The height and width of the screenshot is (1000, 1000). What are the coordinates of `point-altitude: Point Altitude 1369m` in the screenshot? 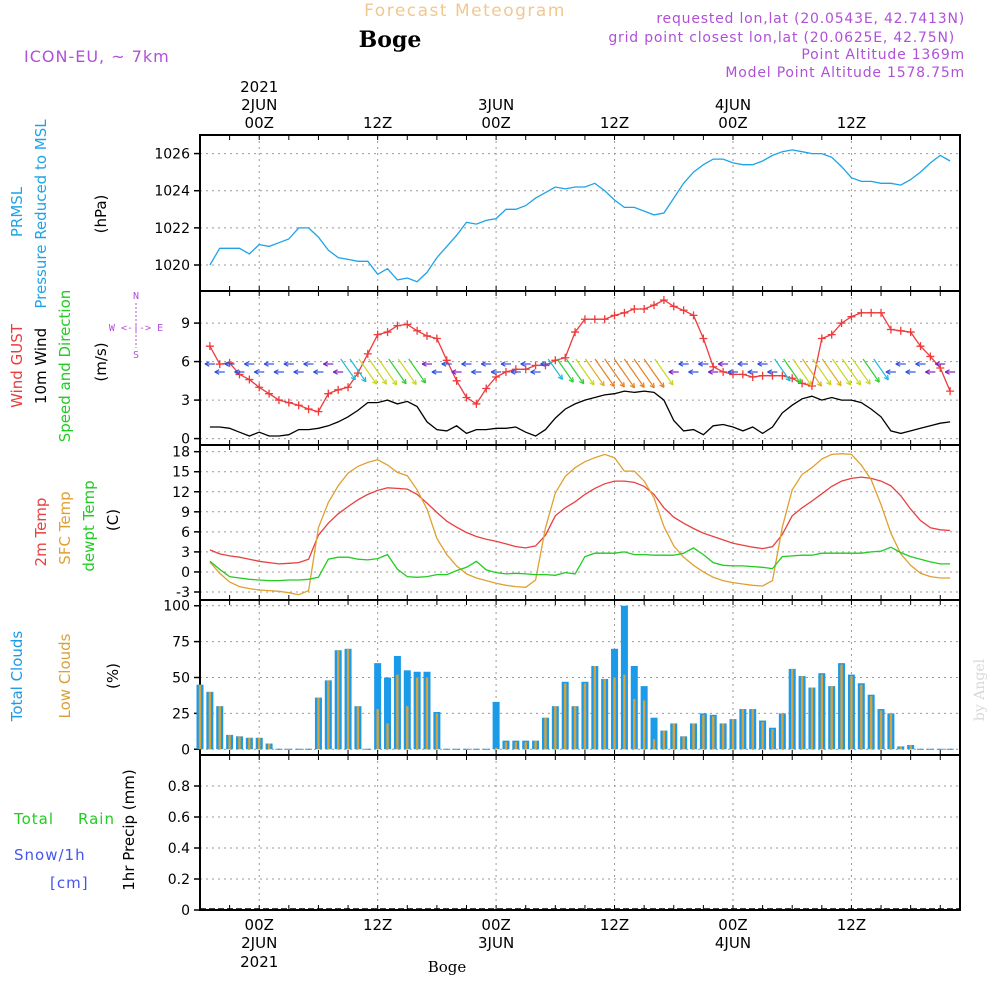 It's located at (883, 55).